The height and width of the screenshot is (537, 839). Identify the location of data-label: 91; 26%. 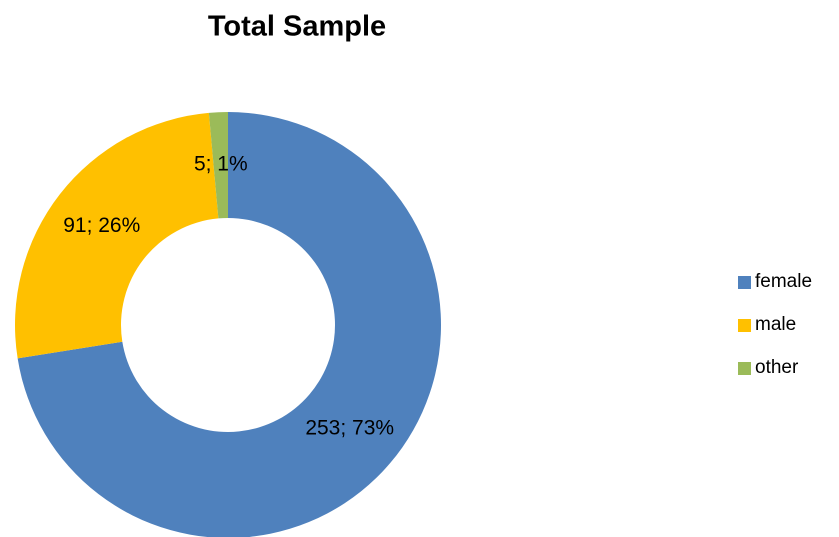
(101, 225).